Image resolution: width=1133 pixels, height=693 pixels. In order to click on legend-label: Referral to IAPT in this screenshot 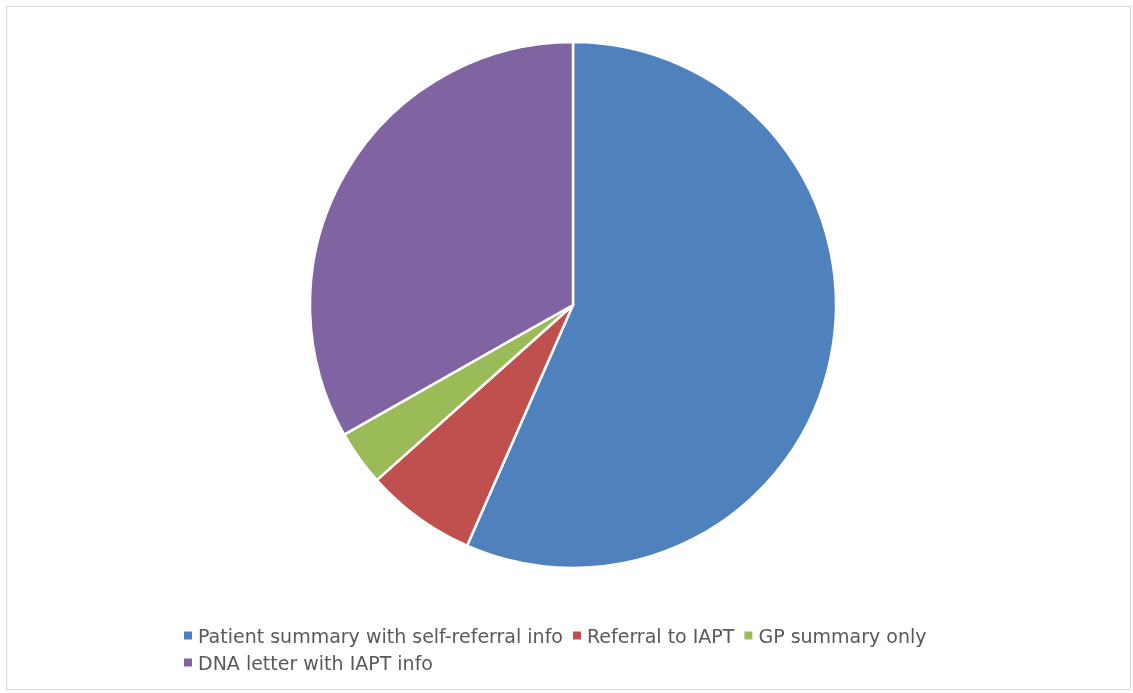, I will do `click(660, 635)`.